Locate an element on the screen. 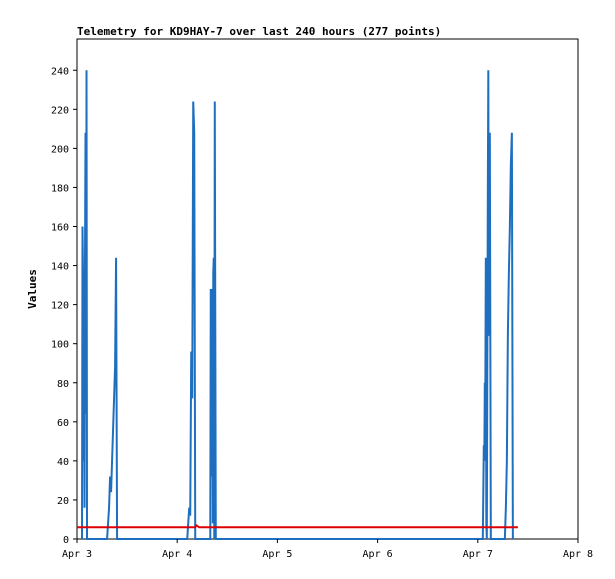  y-tick-label: 100 is located at coordinates (60, 345).